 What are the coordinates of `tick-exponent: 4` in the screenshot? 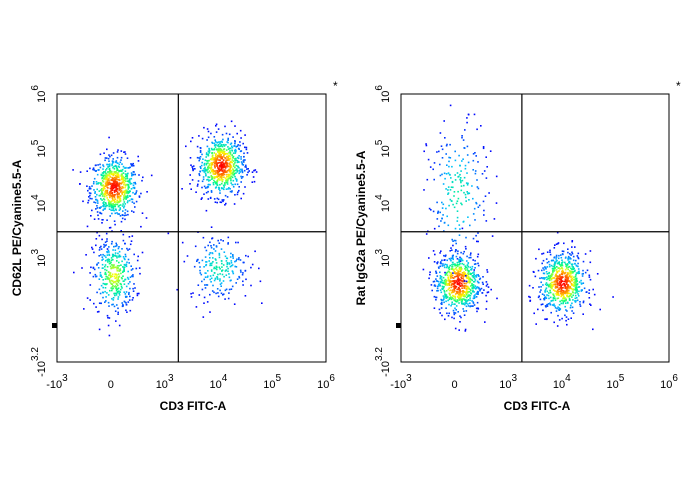 It's located at (568, 378).